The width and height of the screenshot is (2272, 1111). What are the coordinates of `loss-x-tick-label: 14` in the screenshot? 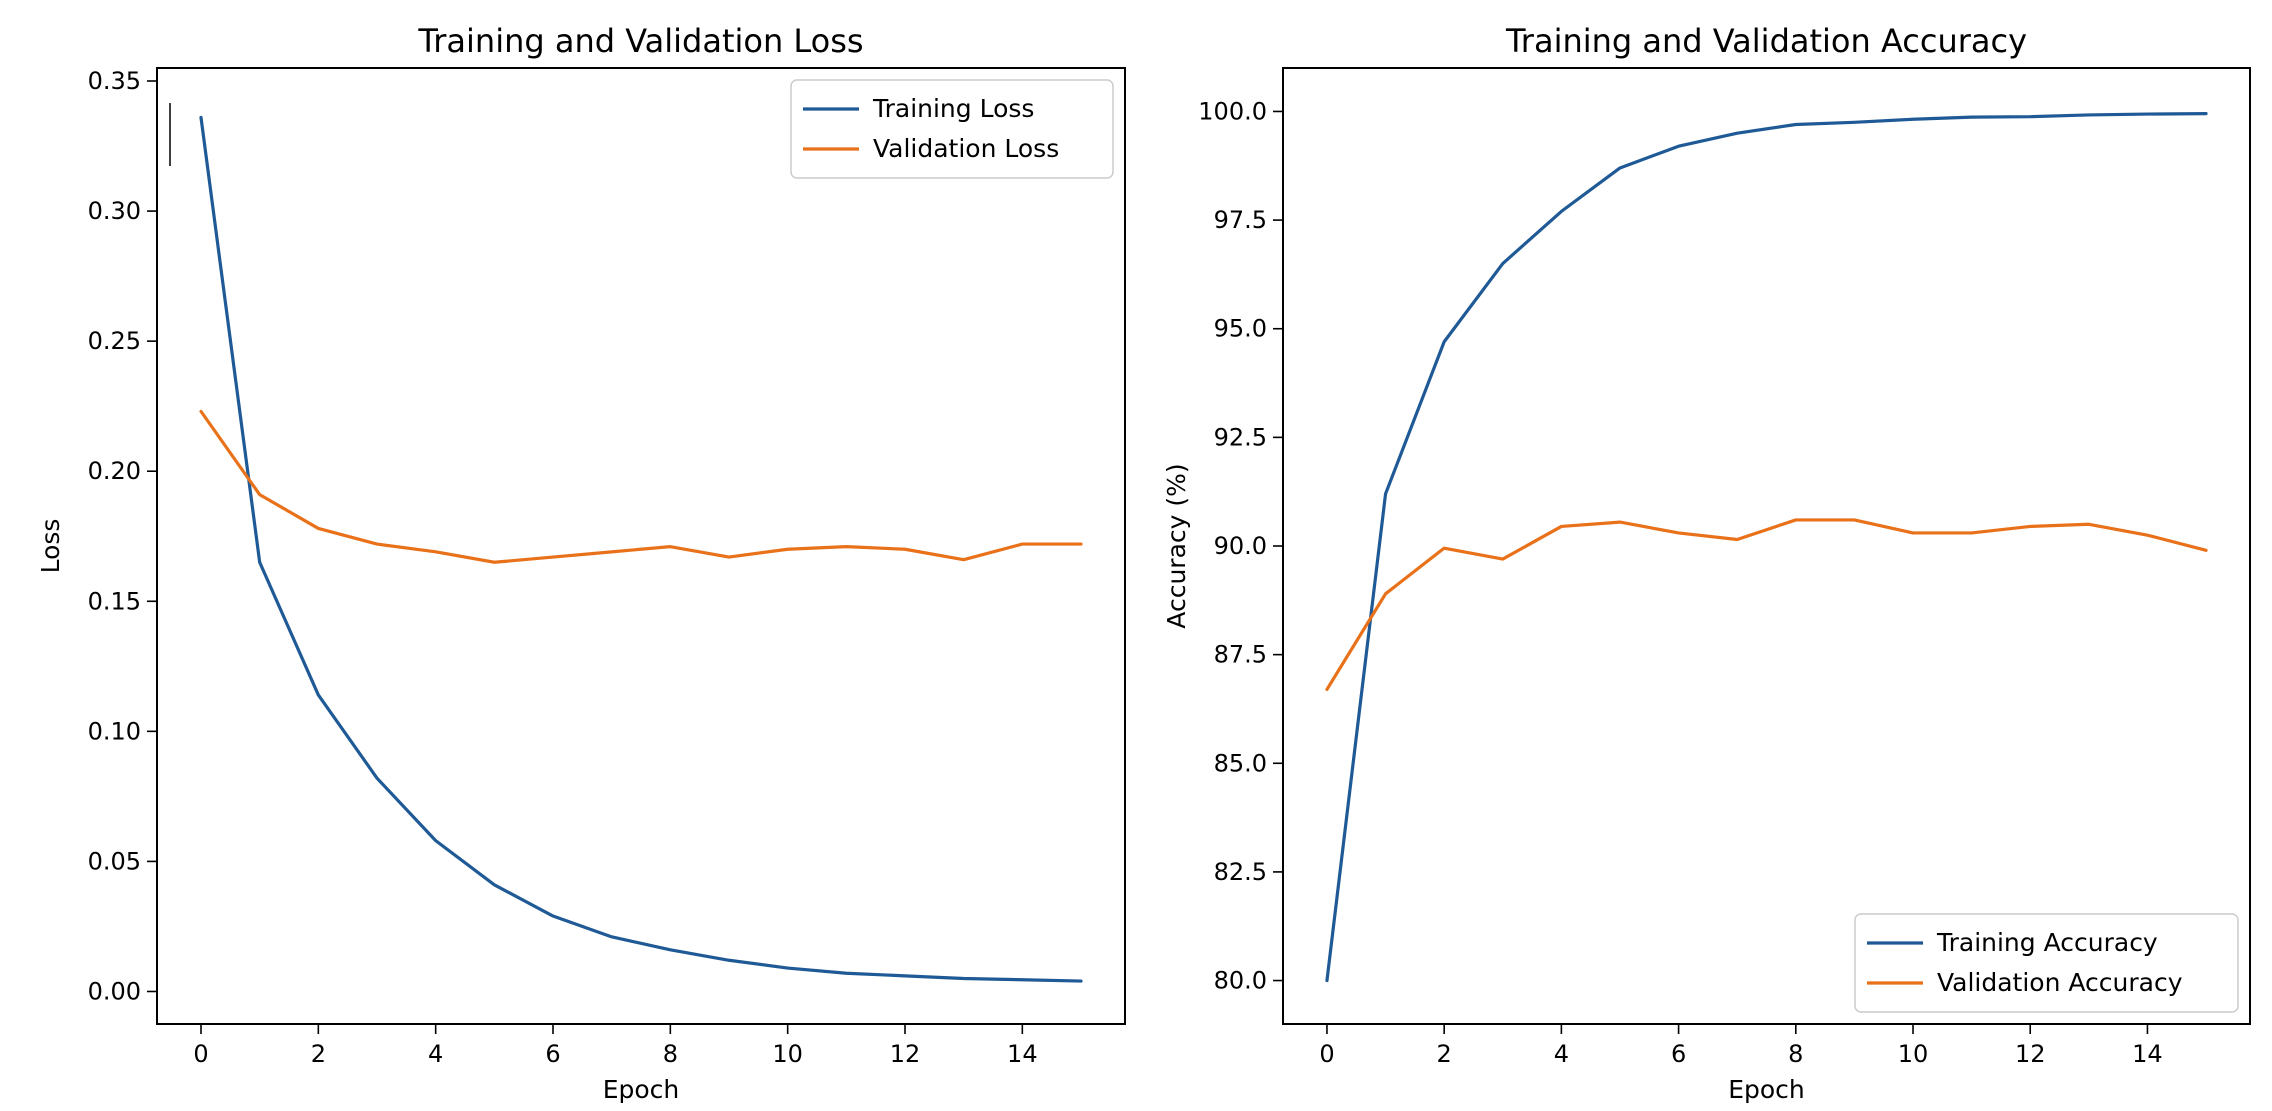 It's located at (1022, 1054).